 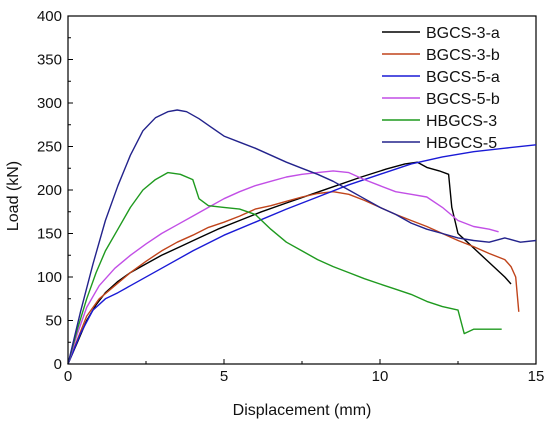 I want to click on x-tick-label: 5, so click(x=224, y=376).